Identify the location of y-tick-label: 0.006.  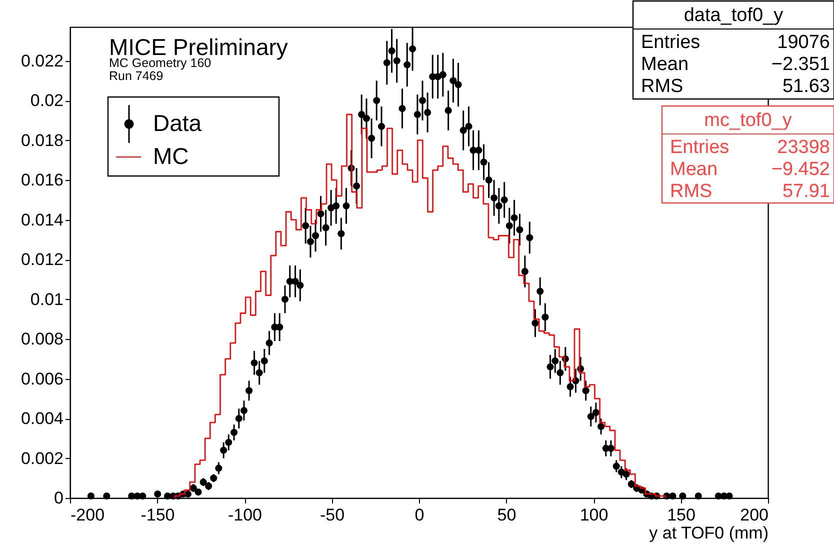
(42, 378).